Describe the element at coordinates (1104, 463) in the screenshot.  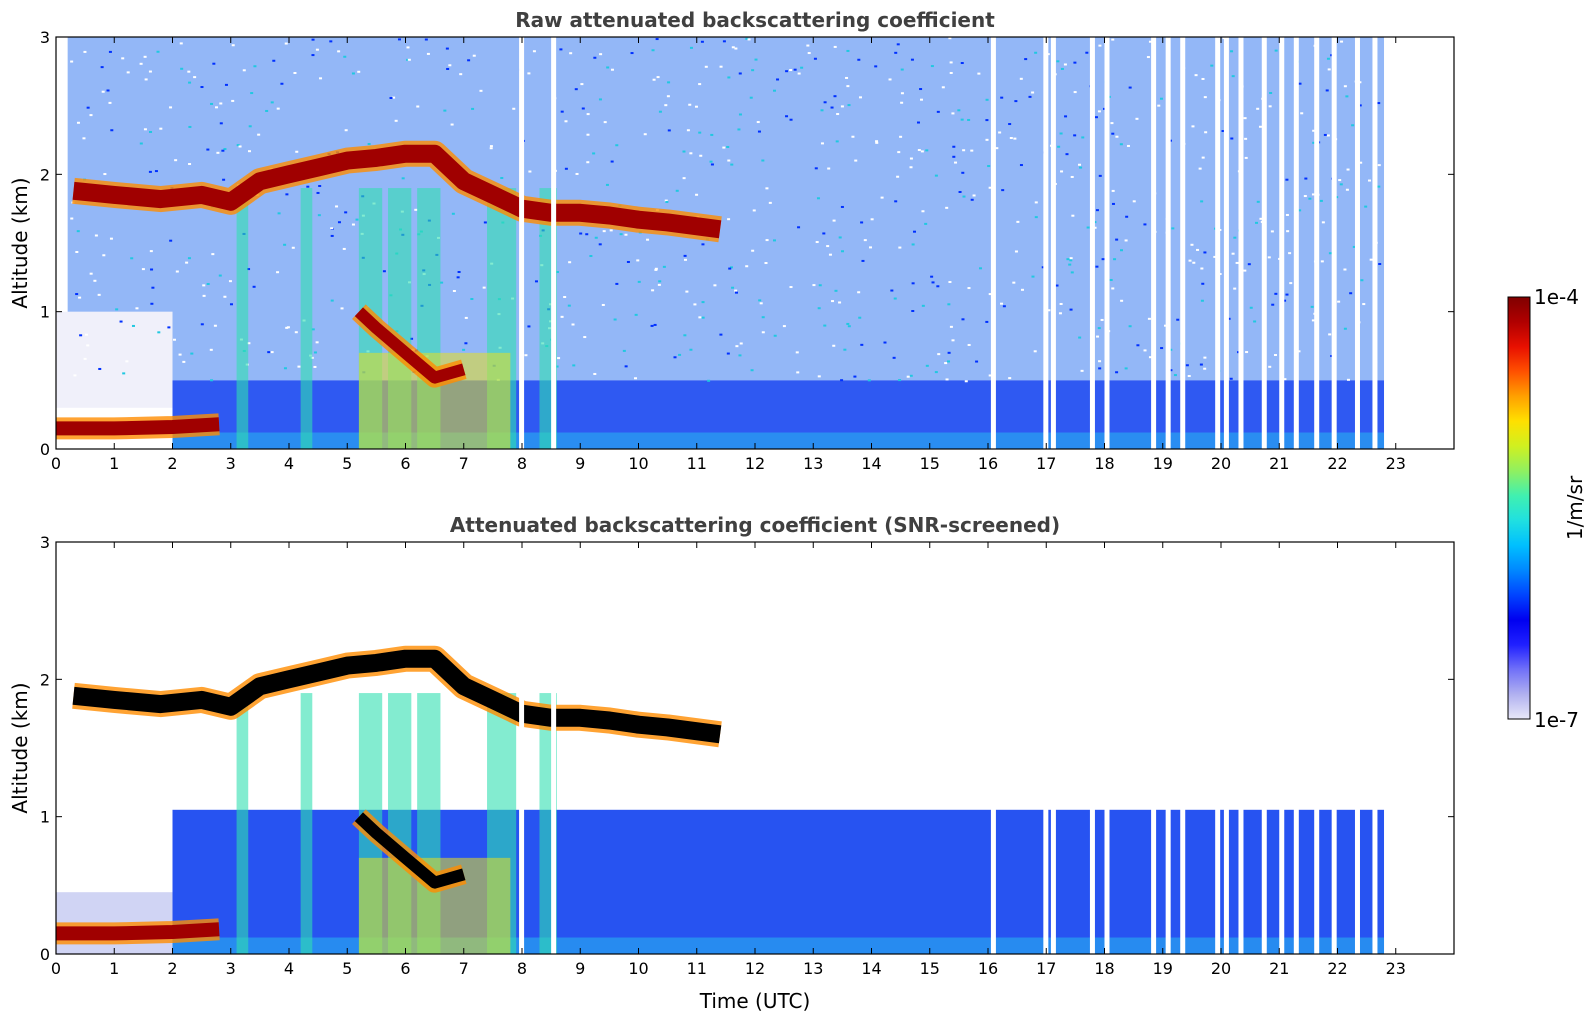
I see `x-tick-label: 18` at that location.